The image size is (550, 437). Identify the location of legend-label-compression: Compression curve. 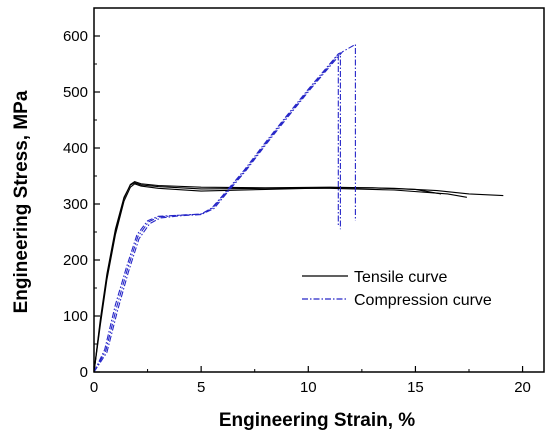
(423, 300).